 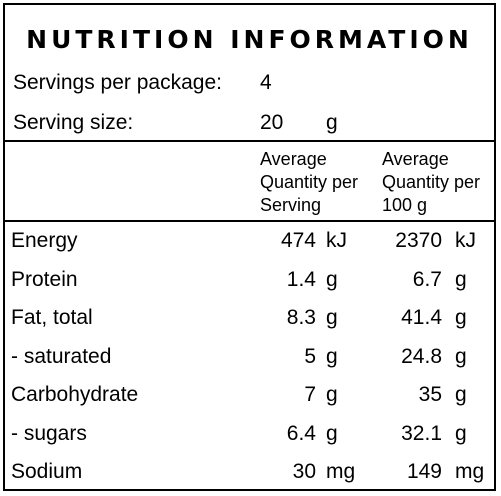 I want to click on nutrient-label: Protein, so click(x=44, y=279).